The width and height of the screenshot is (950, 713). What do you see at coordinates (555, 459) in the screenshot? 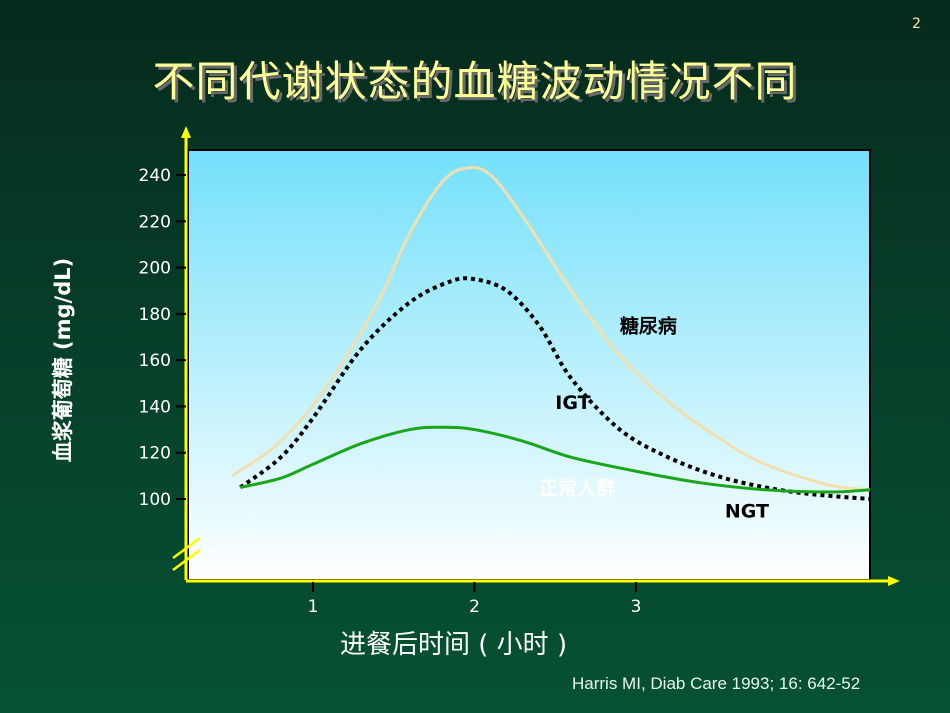
I see `series-ngt-line` at bounding box center [555, 459].